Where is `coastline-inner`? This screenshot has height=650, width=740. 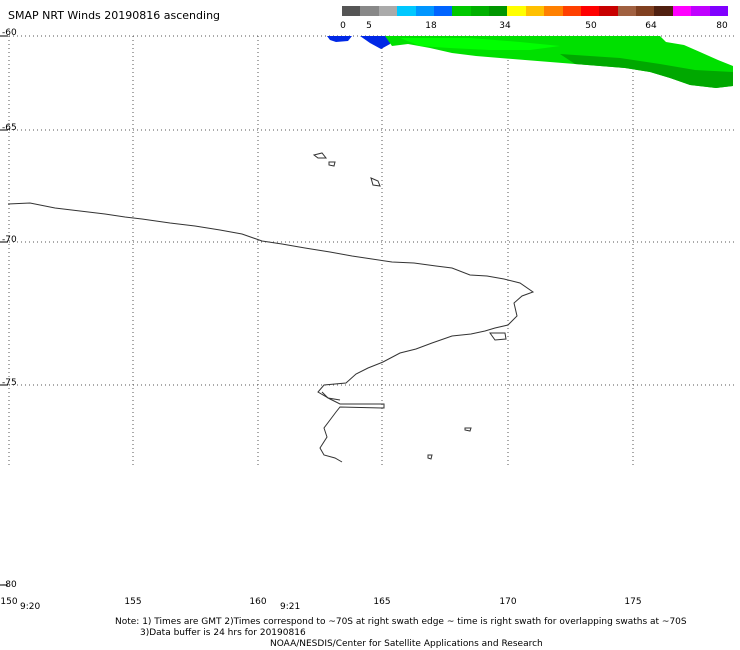
coastline-inner is located at coordinates (331, 396).